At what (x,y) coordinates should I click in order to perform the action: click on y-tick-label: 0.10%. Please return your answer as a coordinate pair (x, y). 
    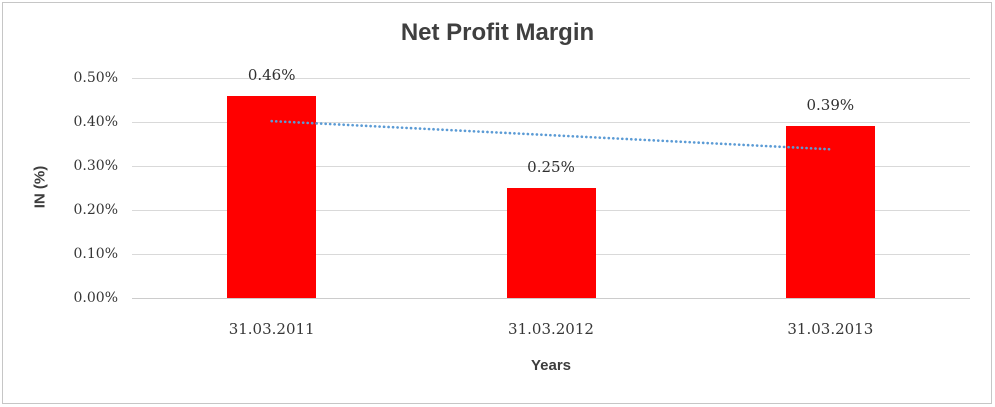
    Looking at the image, I should click on (95, 254).